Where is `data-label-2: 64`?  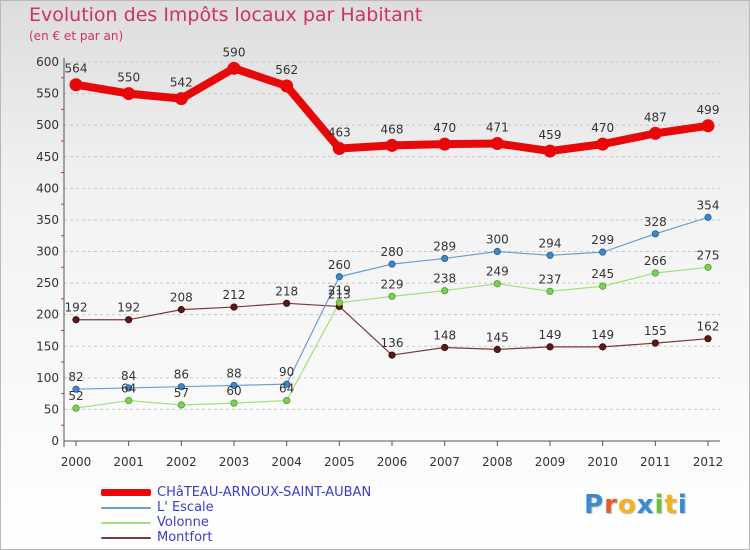 data-label-2: 64 is located at coordinates (128, 389).